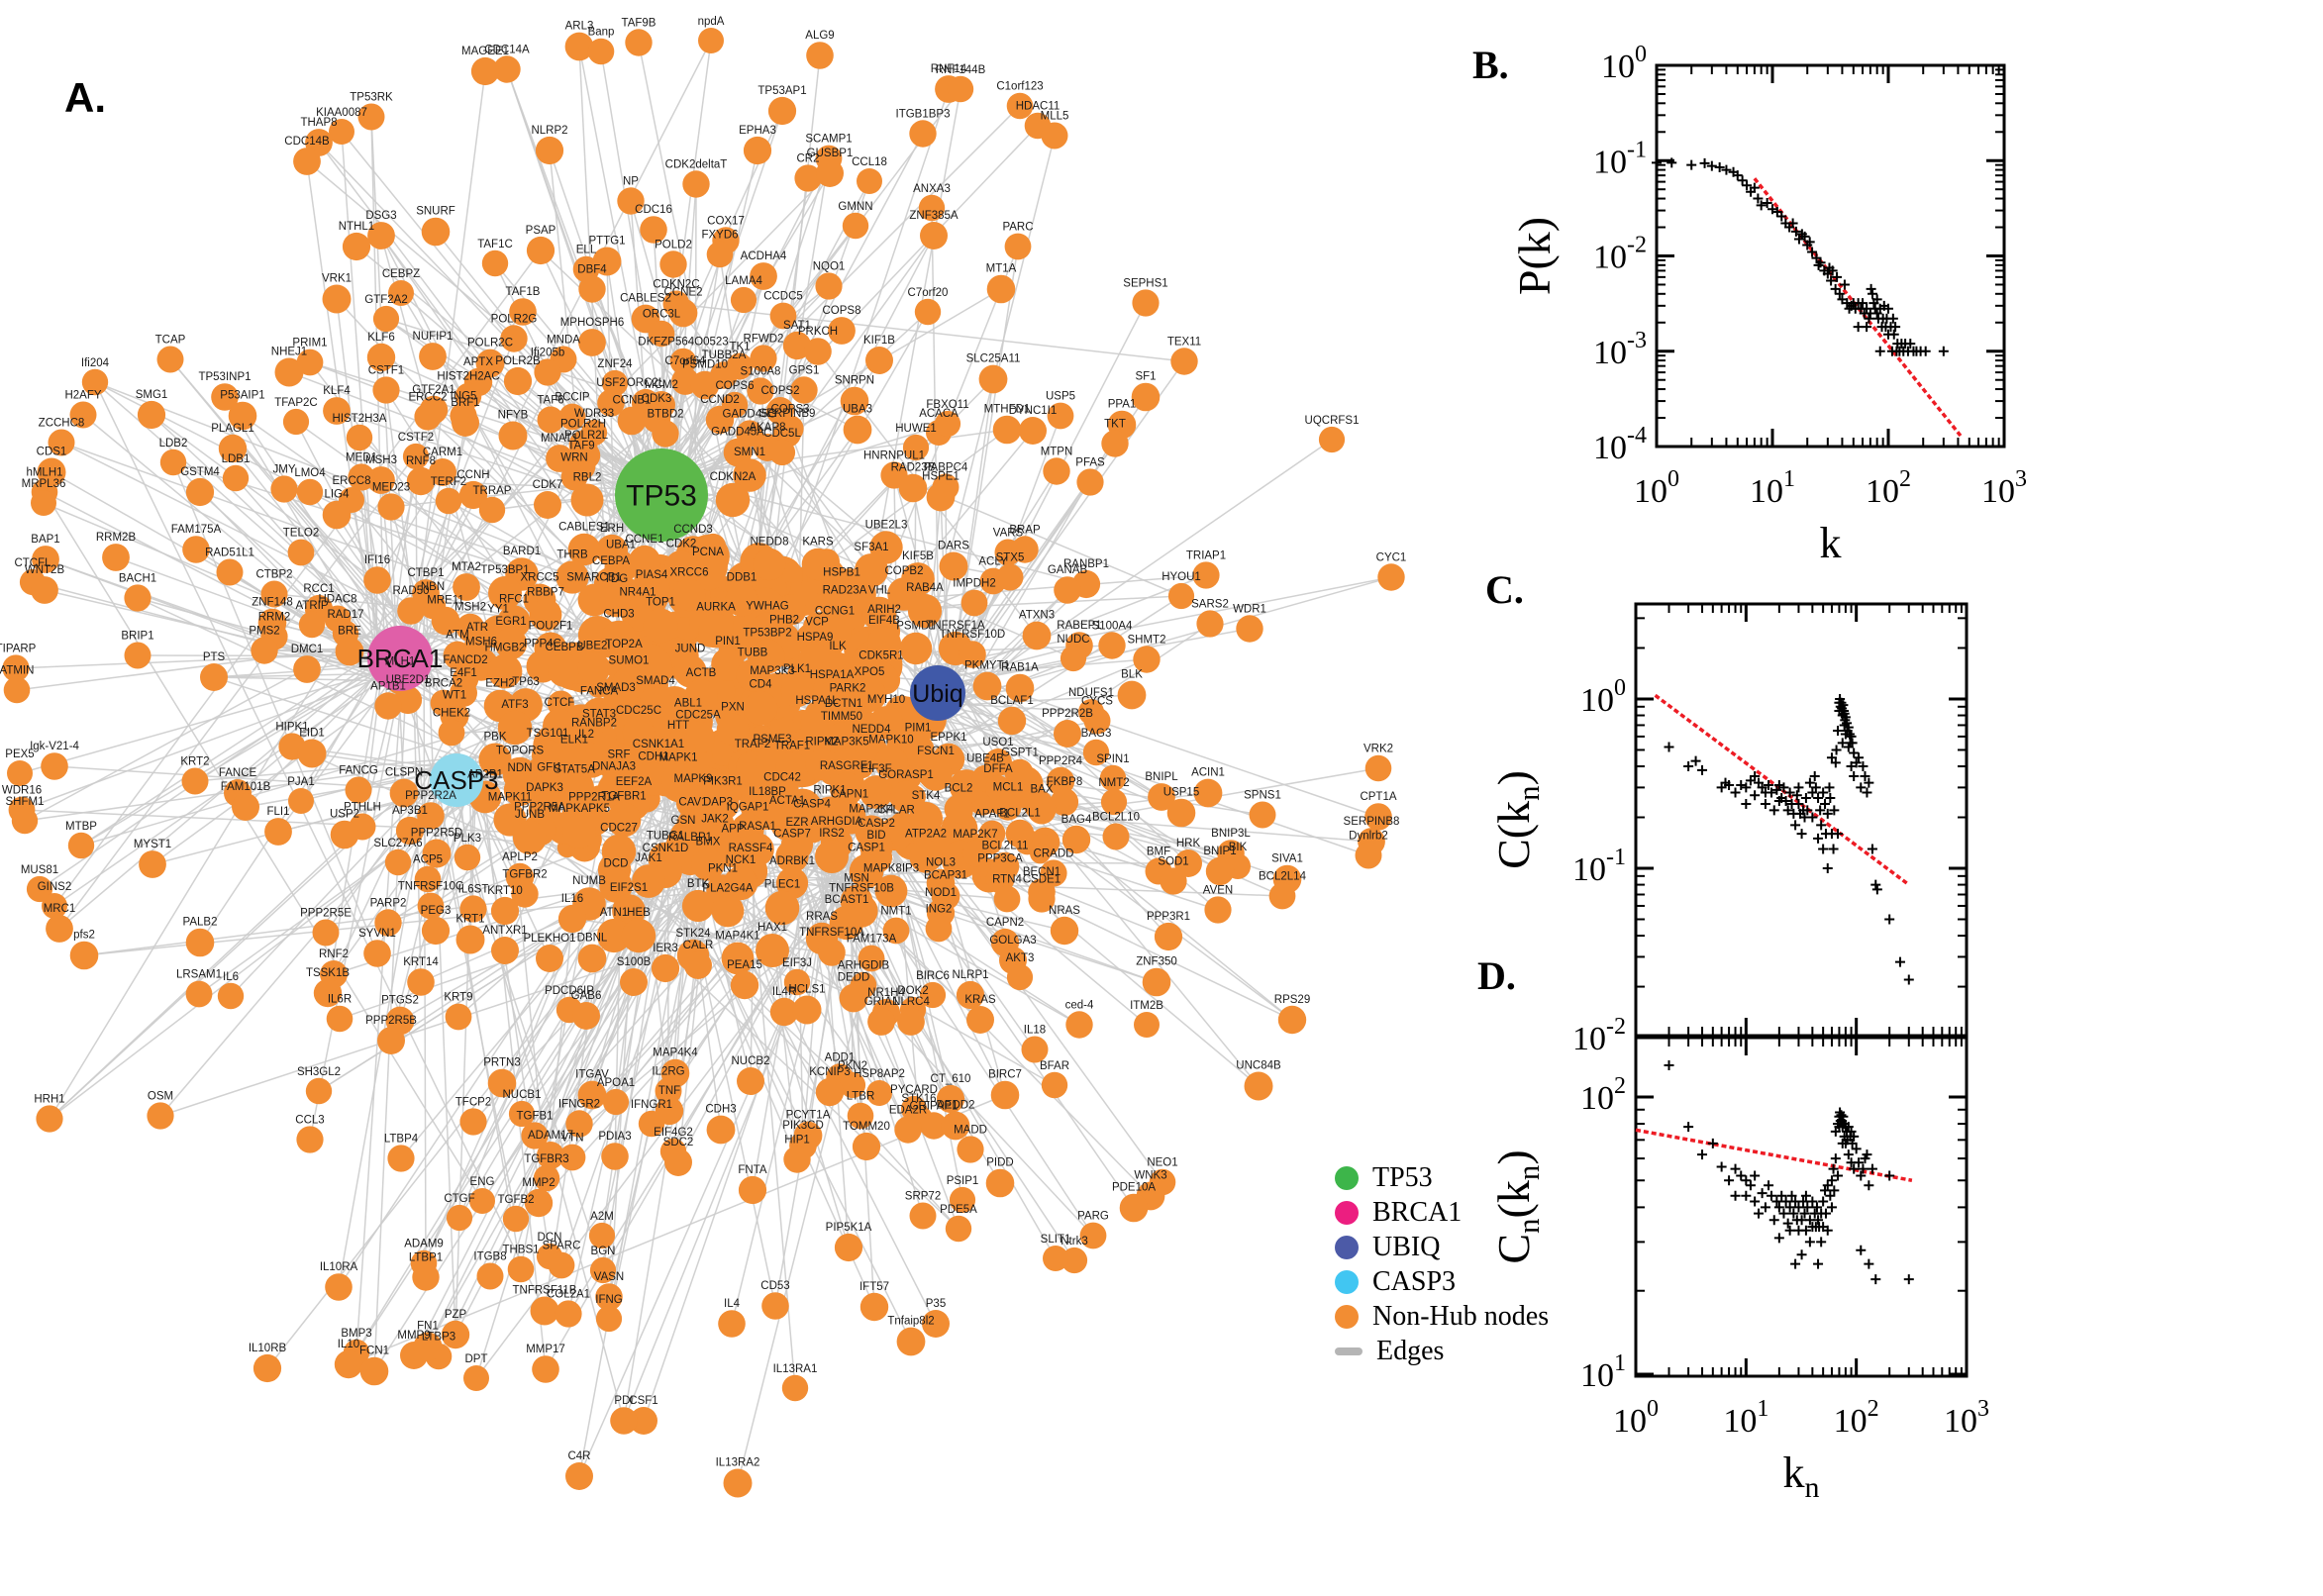 The image size is (2323, 1596). I want to click on network-node-label: DAP3, so click(718, 802).